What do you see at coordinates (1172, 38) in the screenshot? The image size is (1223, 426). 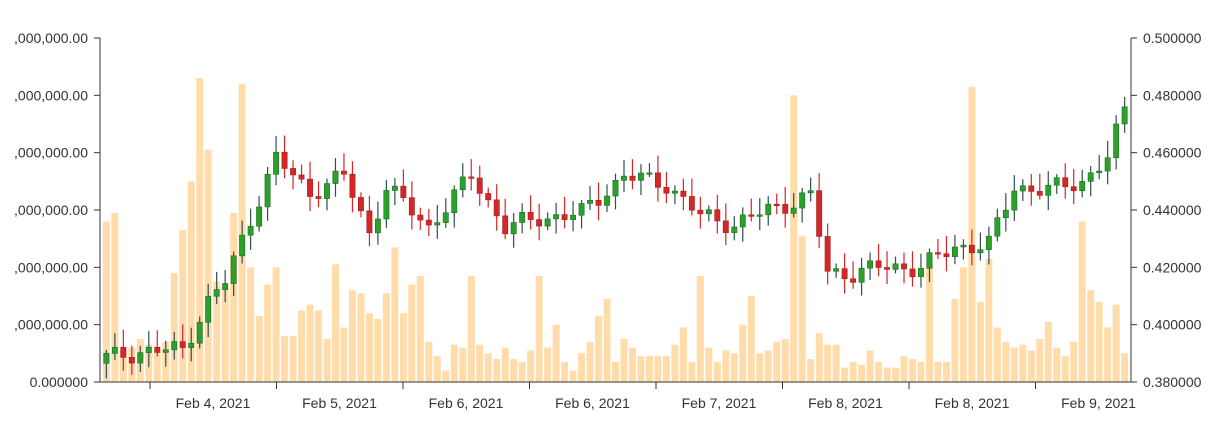 I see `right-tick-label: 0.500000` at bounding box center [1172, 38].